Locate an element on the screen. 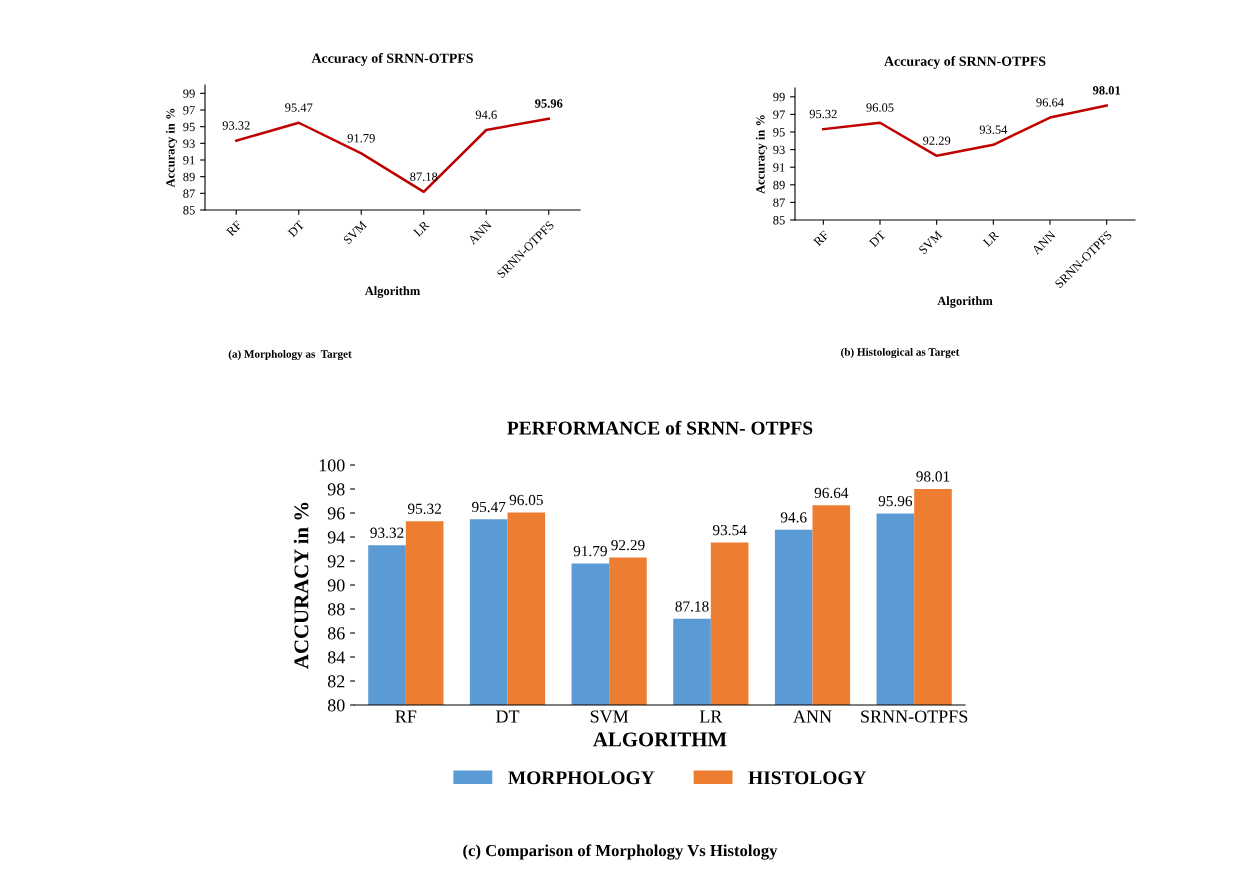 The width and height of the screenshot is (1253, 885). y-tick-label: 98 is located at coordinates (336, 489).